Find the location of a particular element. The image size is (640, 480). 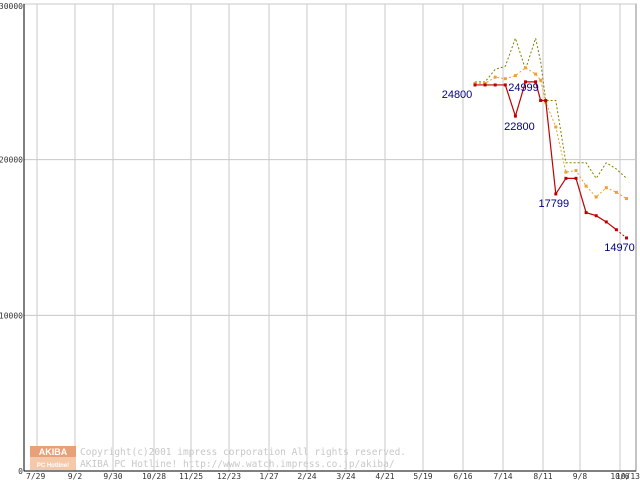

x-tick-label: 10/6 is located at coordinates (619, 476).